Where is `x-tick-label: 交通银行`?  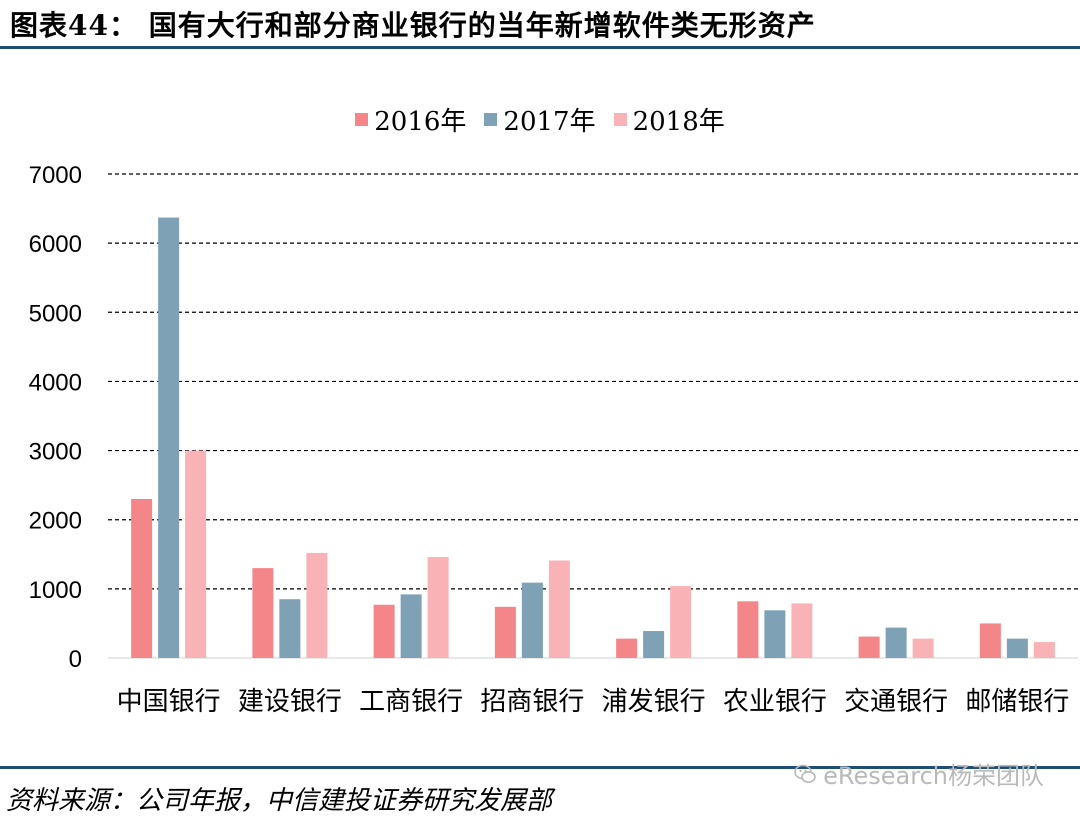
x-tick-label: 交通银行 is located at coordinates (896, 702).